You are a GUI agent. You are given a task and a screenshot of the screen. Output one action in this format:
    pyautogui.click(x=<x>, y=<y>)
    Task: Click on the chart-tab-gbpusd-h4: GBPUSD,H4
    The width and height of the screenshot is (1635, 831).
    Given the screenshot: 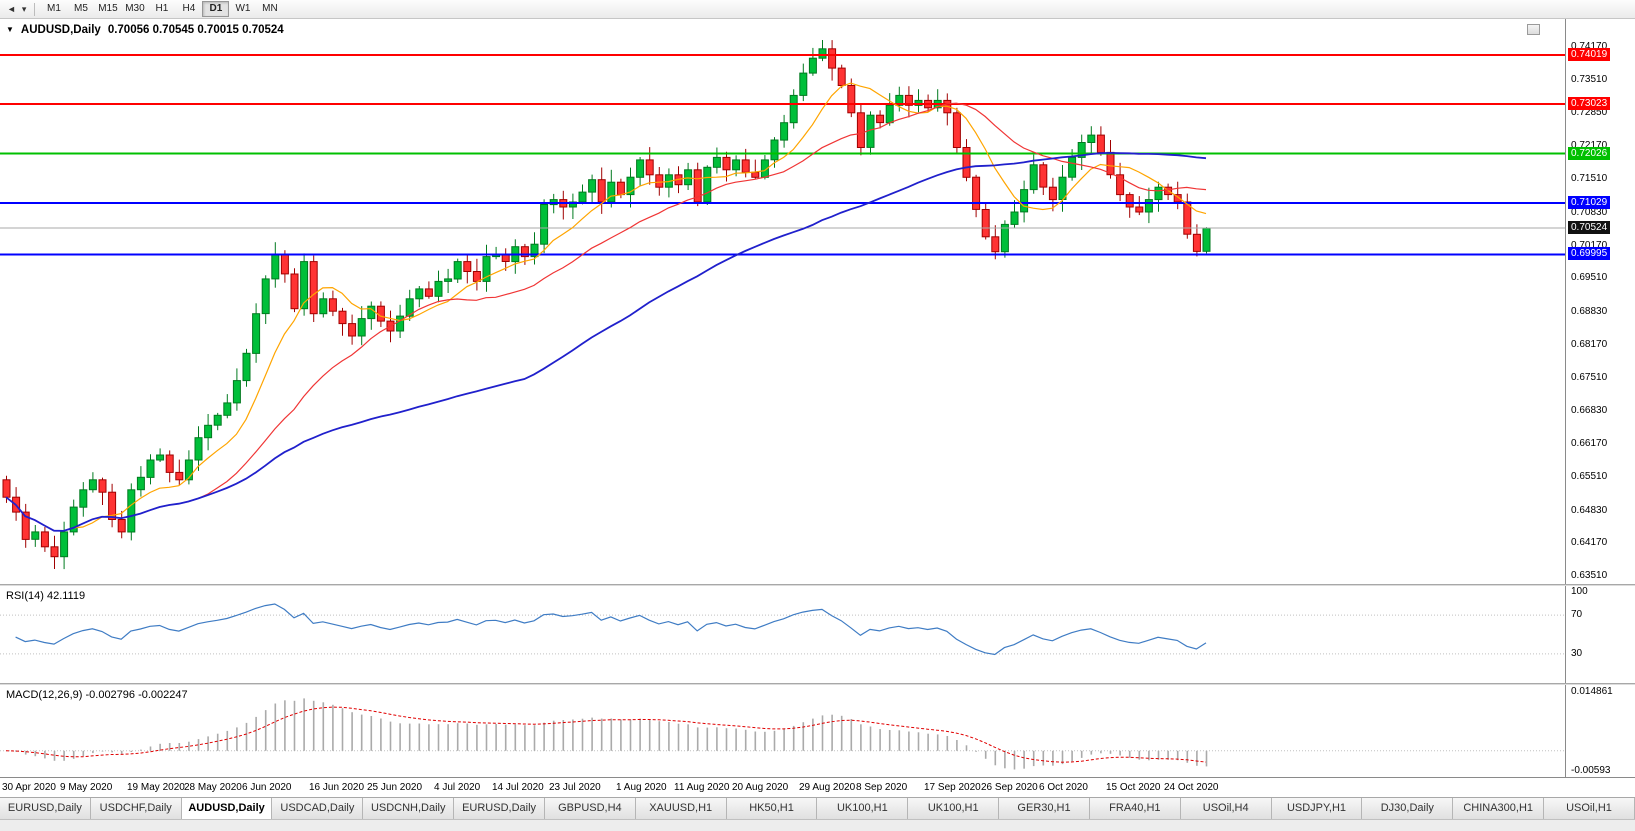 What is the action you would take?
    pyautogui.click(x=590, y=808)
    